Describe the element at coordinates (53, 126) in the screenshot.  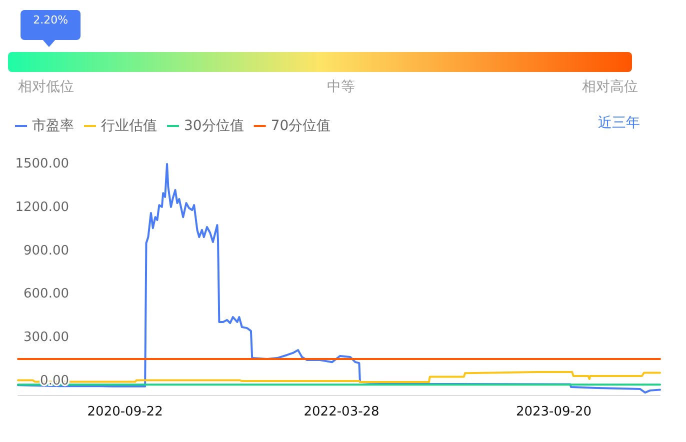
I see `legend-label: 市盈率` at that location.